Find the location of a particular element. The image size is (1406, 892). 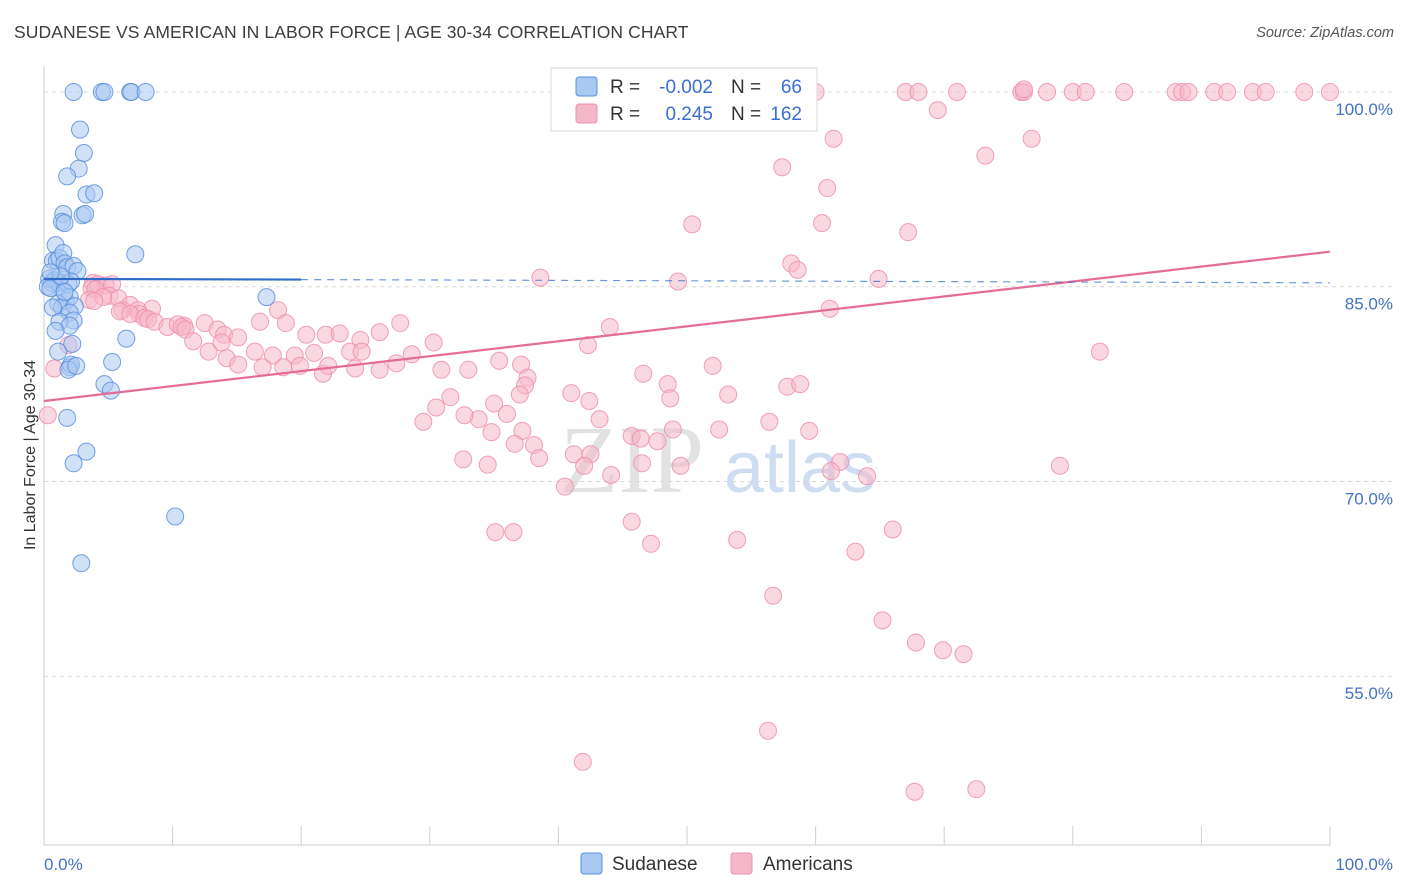

x-tick-labels: 0.0% 100.0% is located at coordinates (718, 864).